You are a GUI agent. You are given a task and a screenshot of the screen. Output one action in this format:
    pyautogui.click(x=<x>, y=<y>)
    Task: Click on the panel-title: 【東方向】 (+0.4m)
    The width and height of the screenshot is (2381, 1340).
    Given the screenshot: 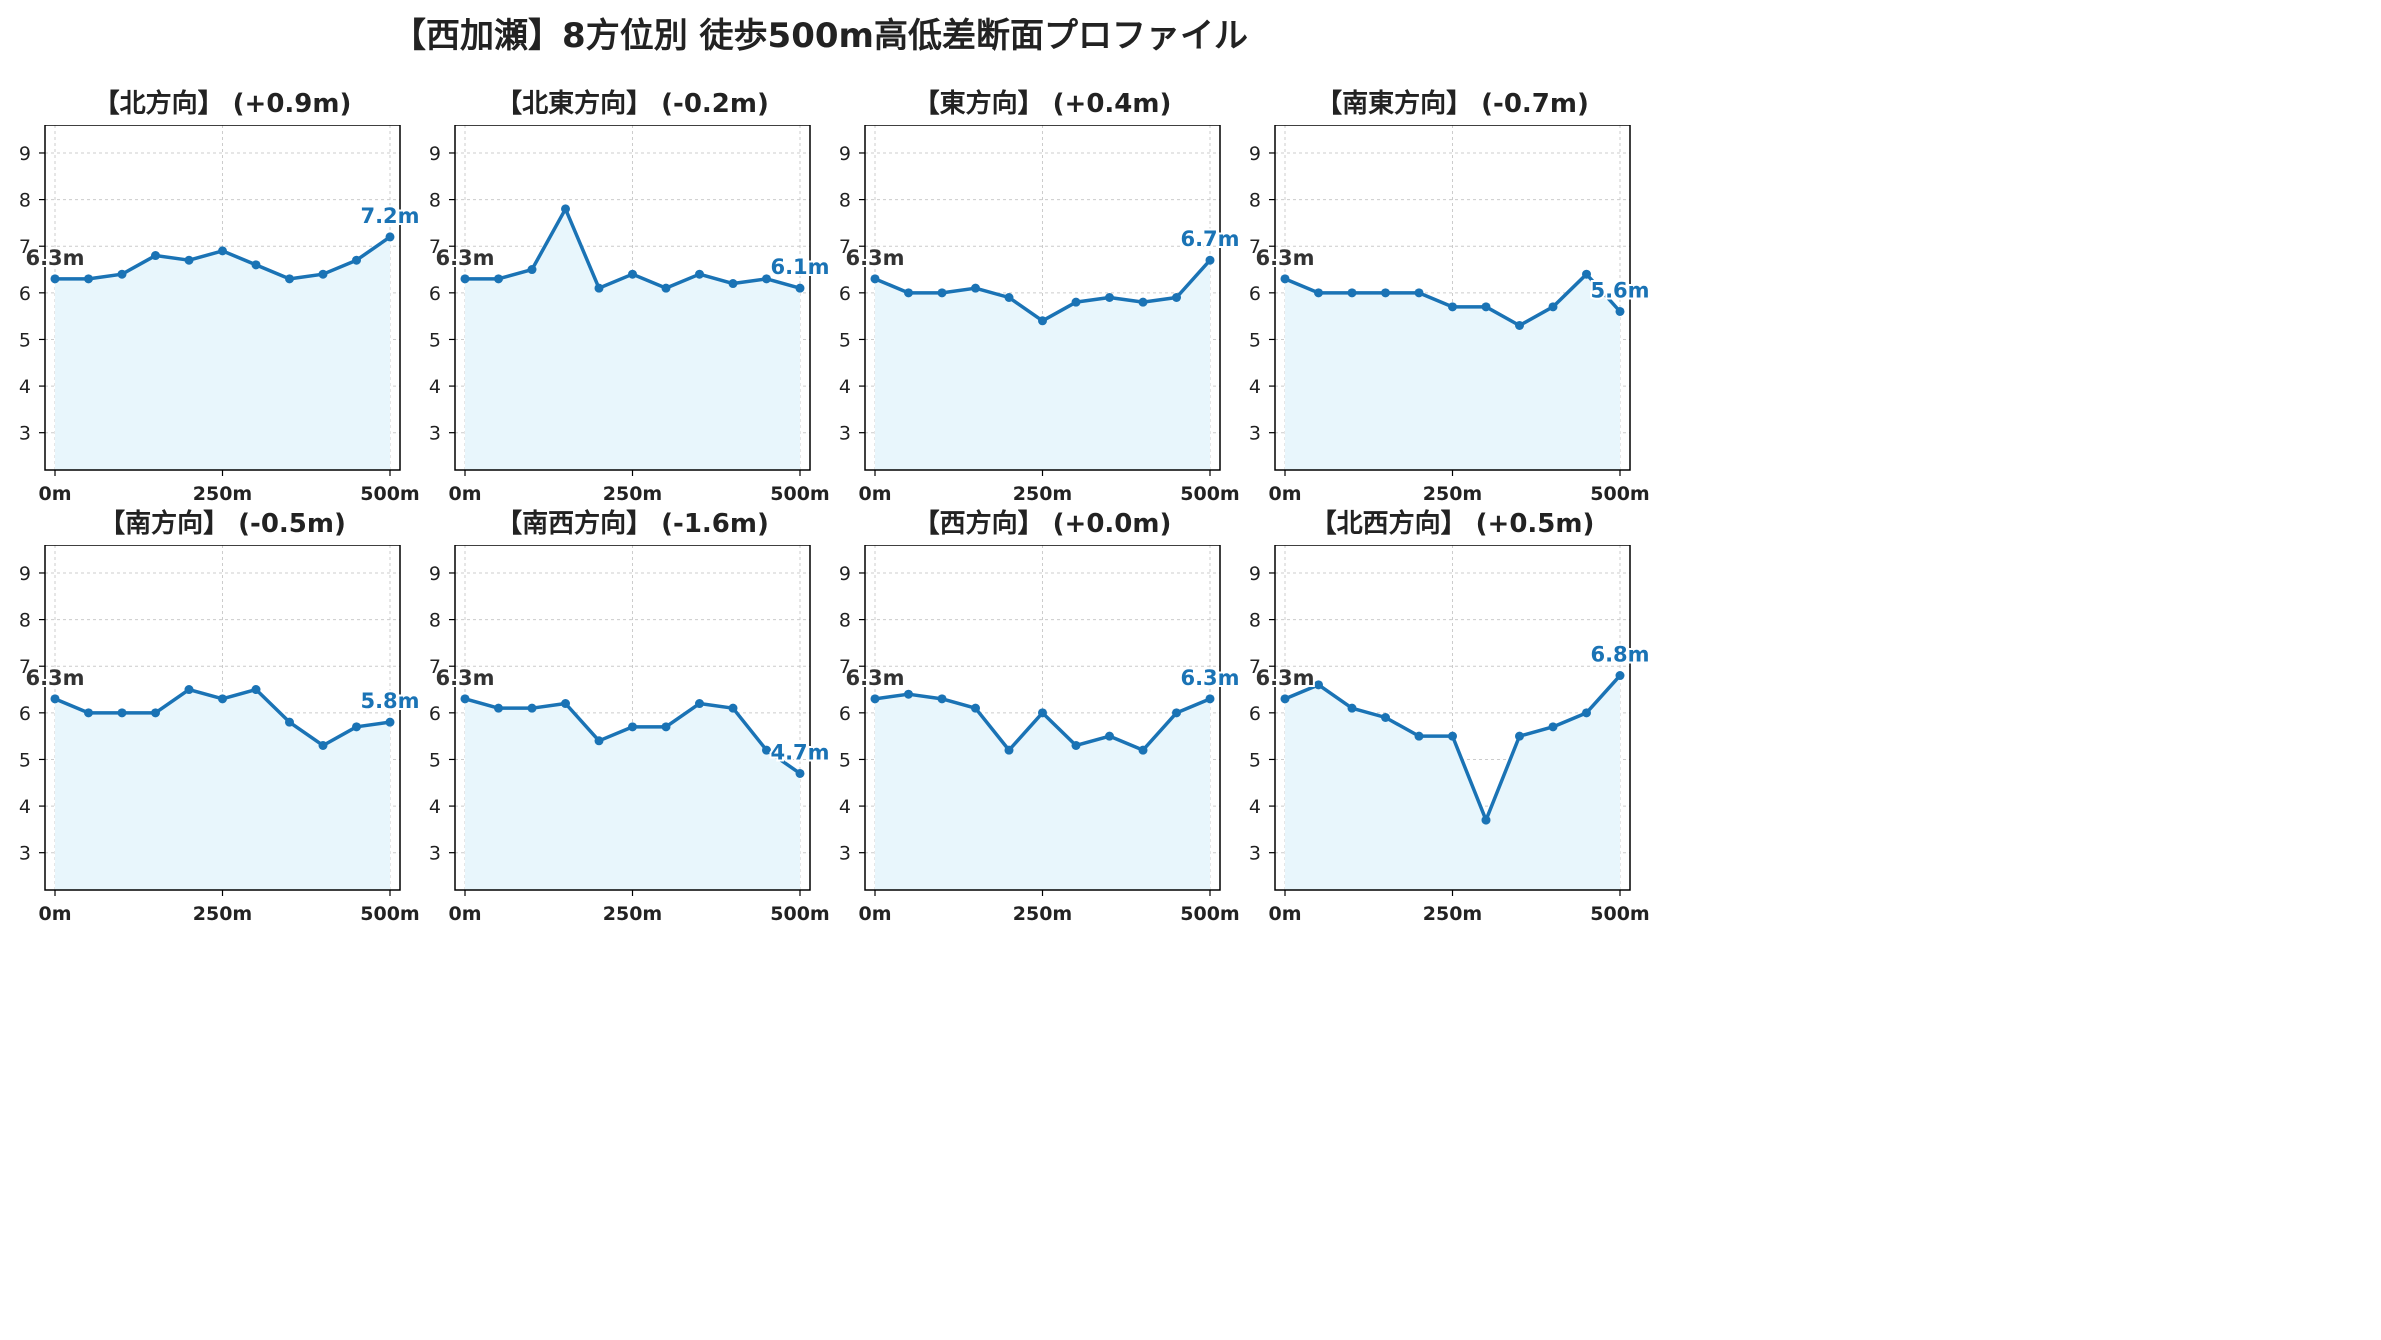 What is the action you would take?
    pyautogui.click(x=1042, y=104)
    